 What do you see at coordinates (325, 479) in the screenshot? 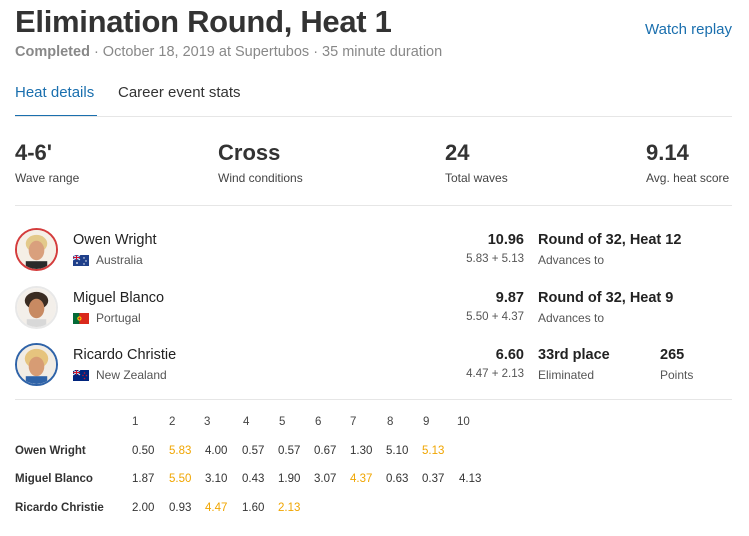
I see `wave-score: 3.07` at bounding box center [325, 479].